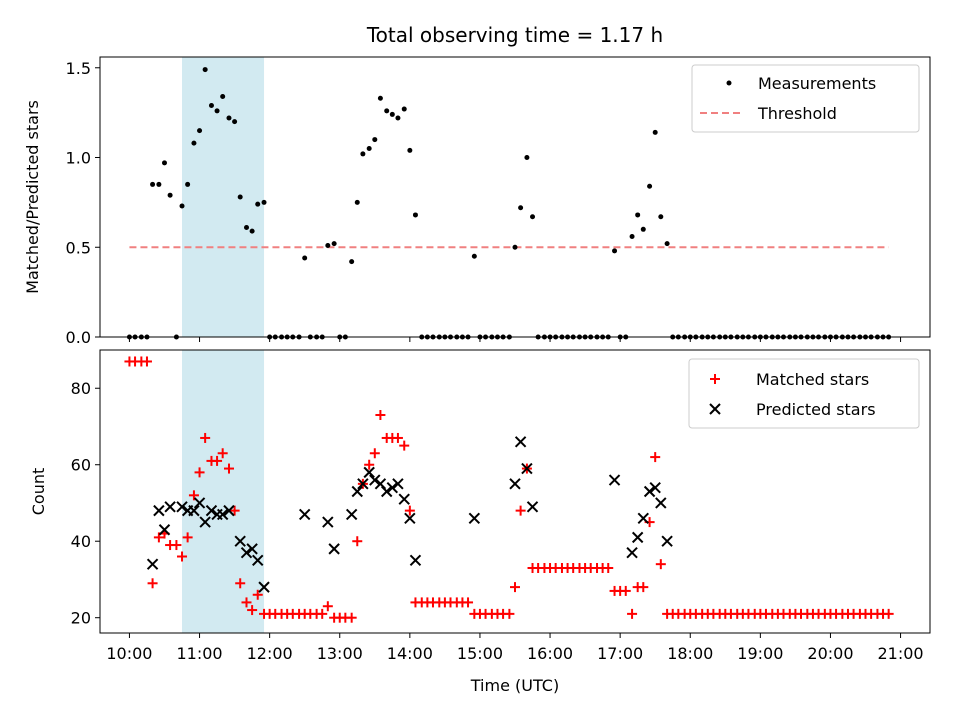 The height and width of the screenshot is (720, 960). I want to click on predicted-stars-points, so click(409, 514).